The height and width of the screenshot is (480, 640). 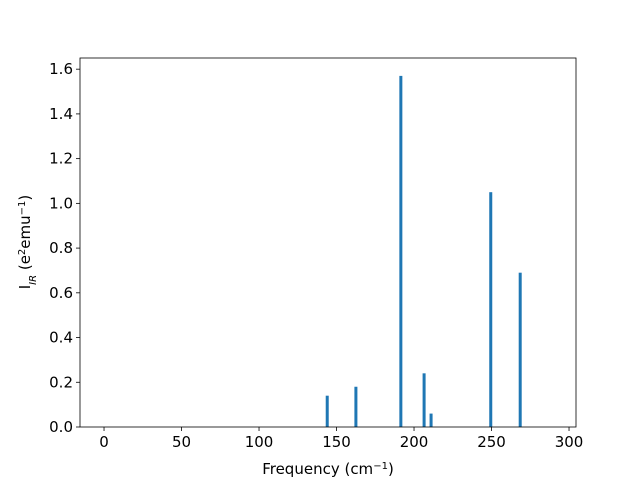 I want to click on y-tick-label: 0.4, so click(x=61, y=338).